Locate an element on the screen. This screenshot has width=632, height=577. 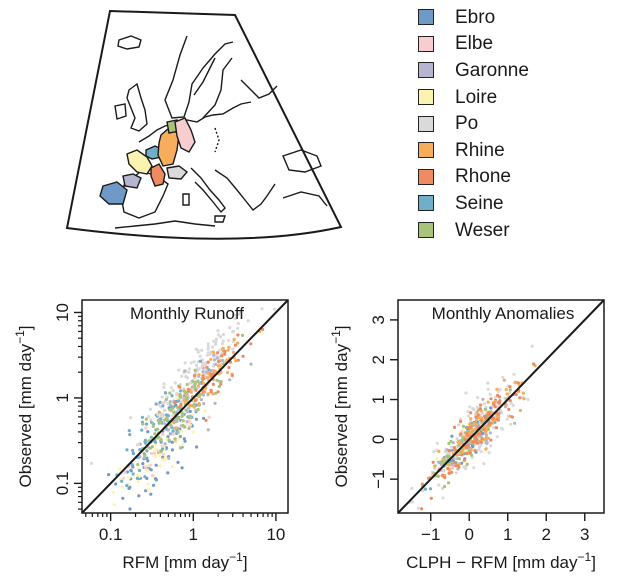
x-axis-label-sup: −1 is located at coordinates (585, 557).